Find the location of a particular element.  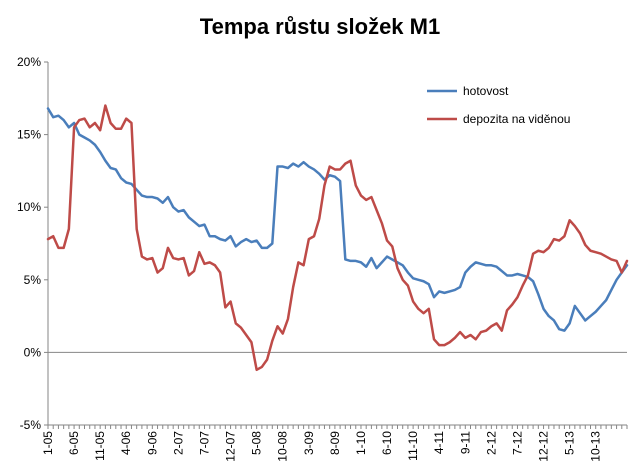

x-tick-label: 5-08 is located at coordinates (257, 443).